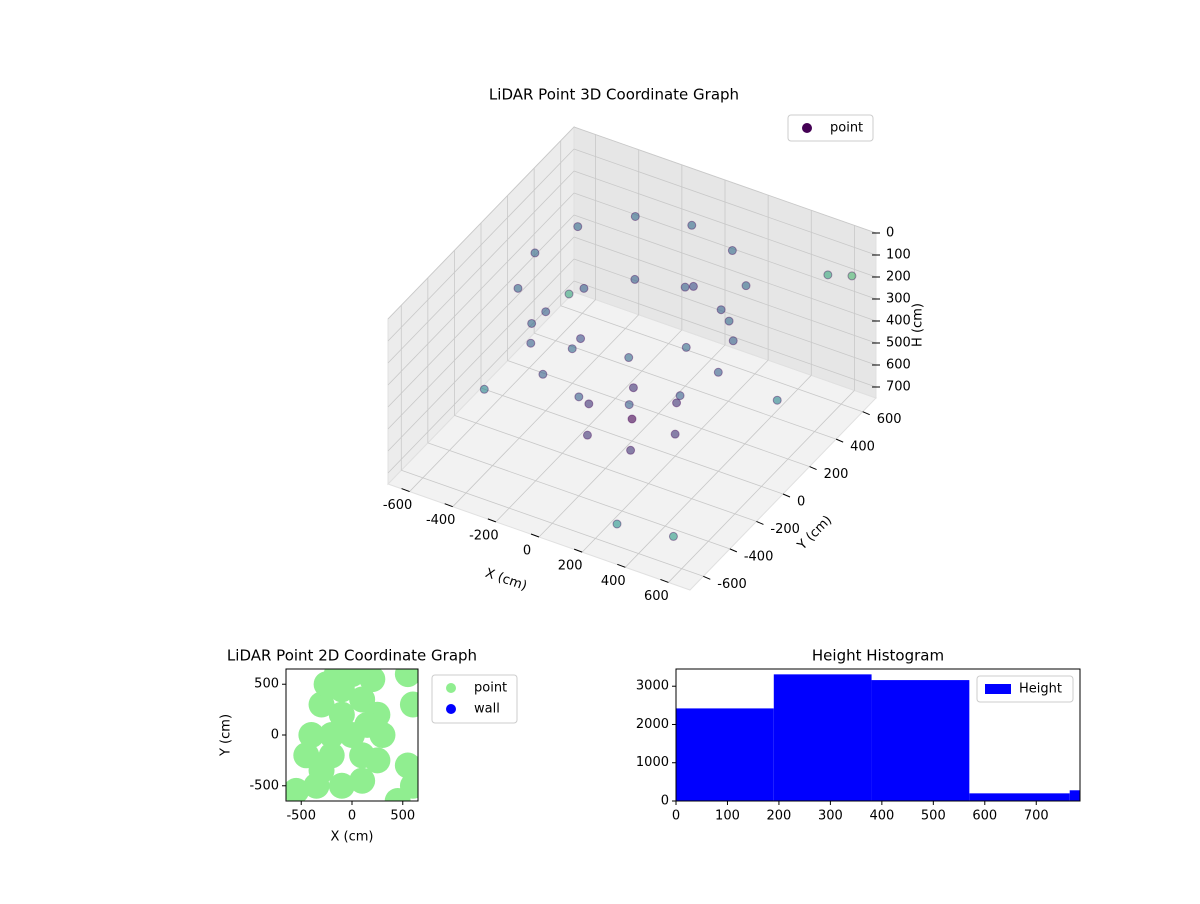 This screenshot has width=1200, height=904. I want to click on y-tick-label: -200, so click(785, 529).